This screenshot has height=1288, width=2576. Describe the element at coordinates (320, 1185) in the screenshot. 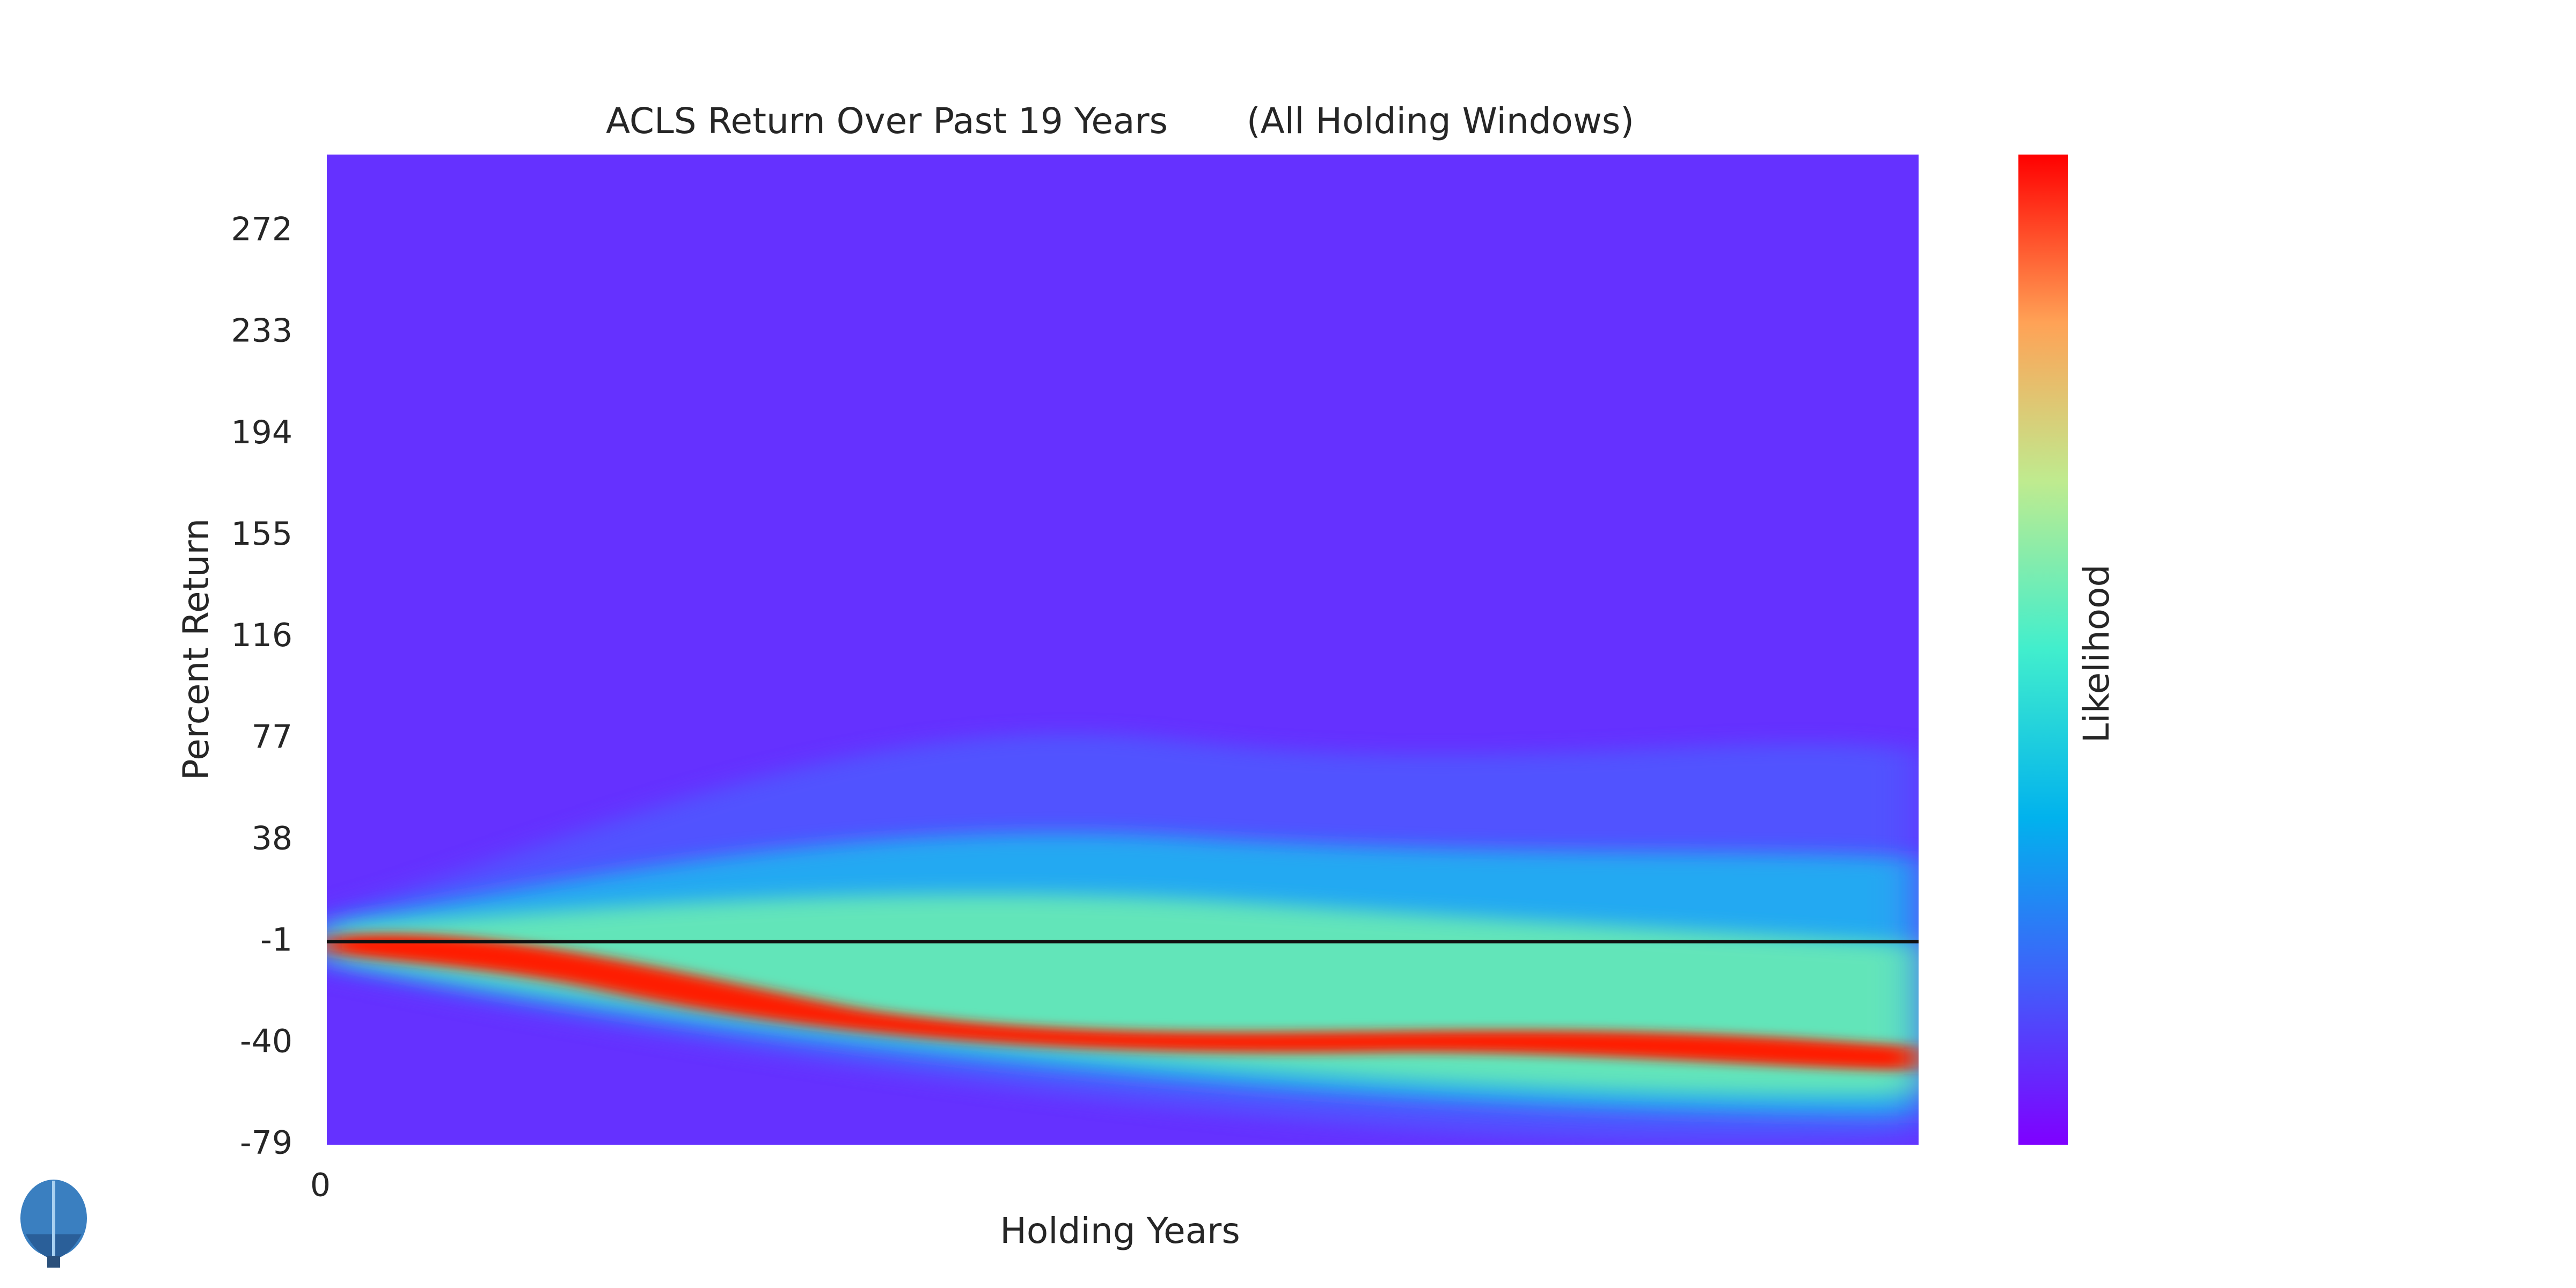

I see `x-tick-label: 0` at that location.